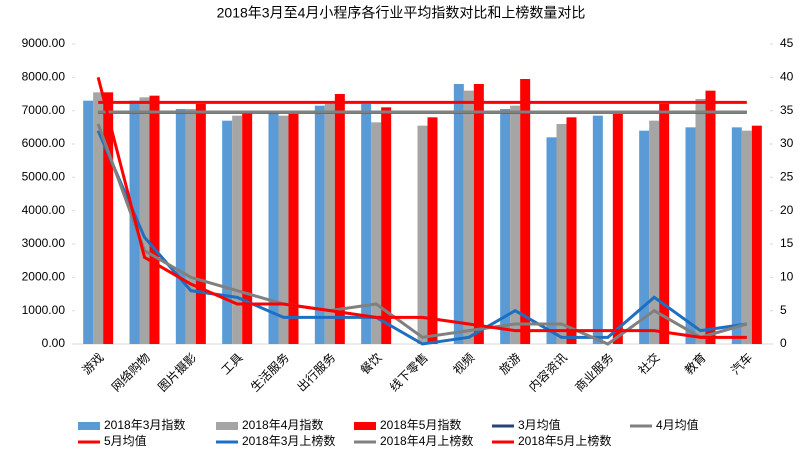  Describe the element at coordinates (787, 177) in the screenshot. I see `y2-tick-label: 25` at that location.